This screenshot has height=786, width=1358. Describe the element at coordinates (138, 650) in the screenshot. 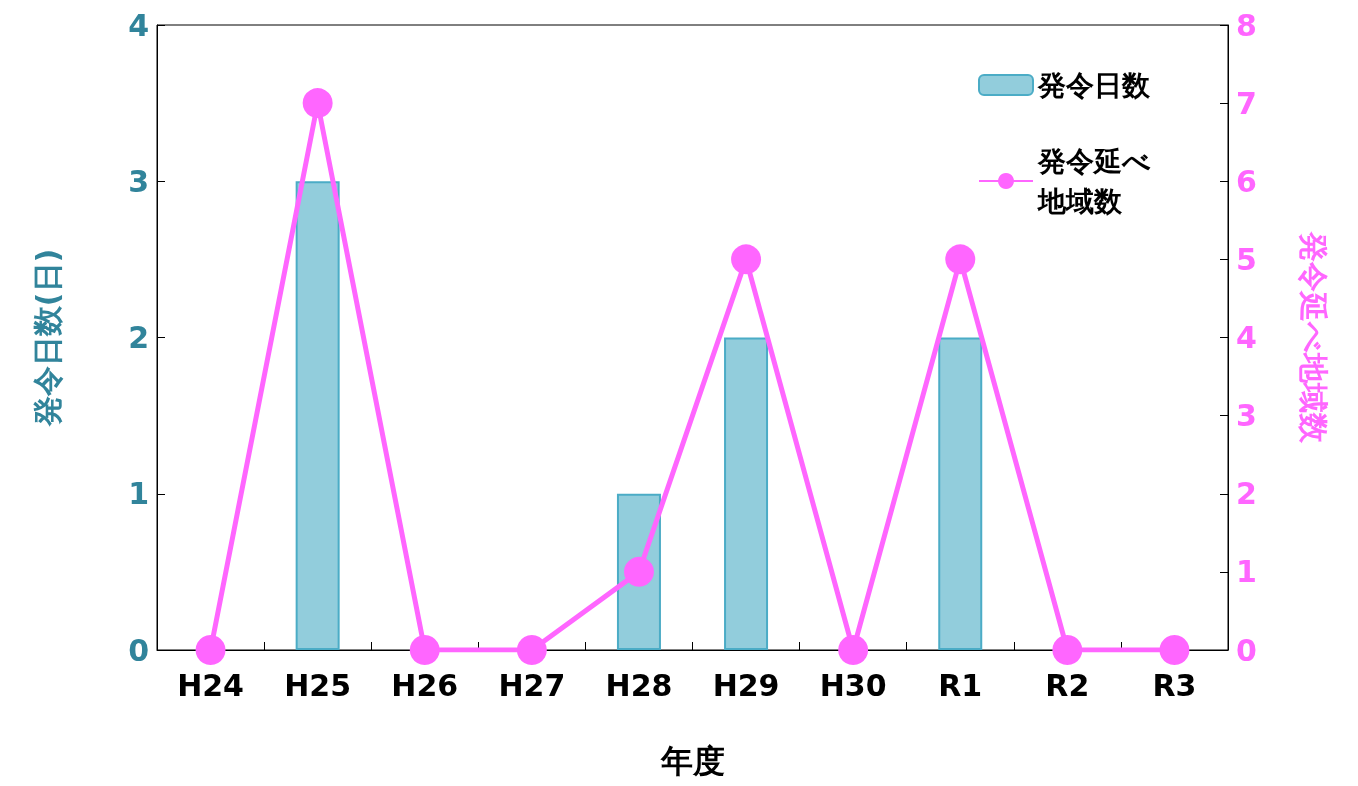

I see `y-tick-label: 0` at that location.